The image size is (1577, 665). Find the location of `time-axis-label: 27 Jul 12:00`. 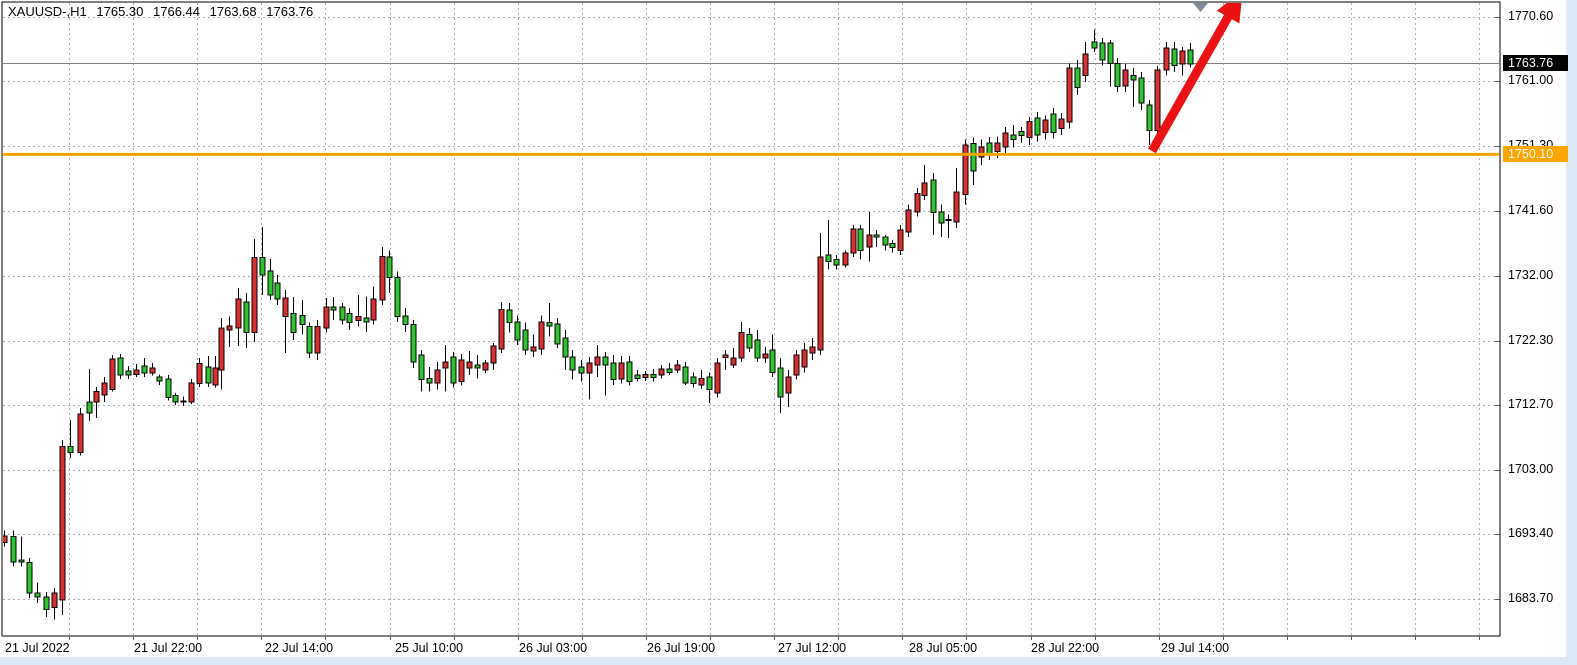

time-axis-label: 27 Jul 12:00 is located at coordinates (812, 648).